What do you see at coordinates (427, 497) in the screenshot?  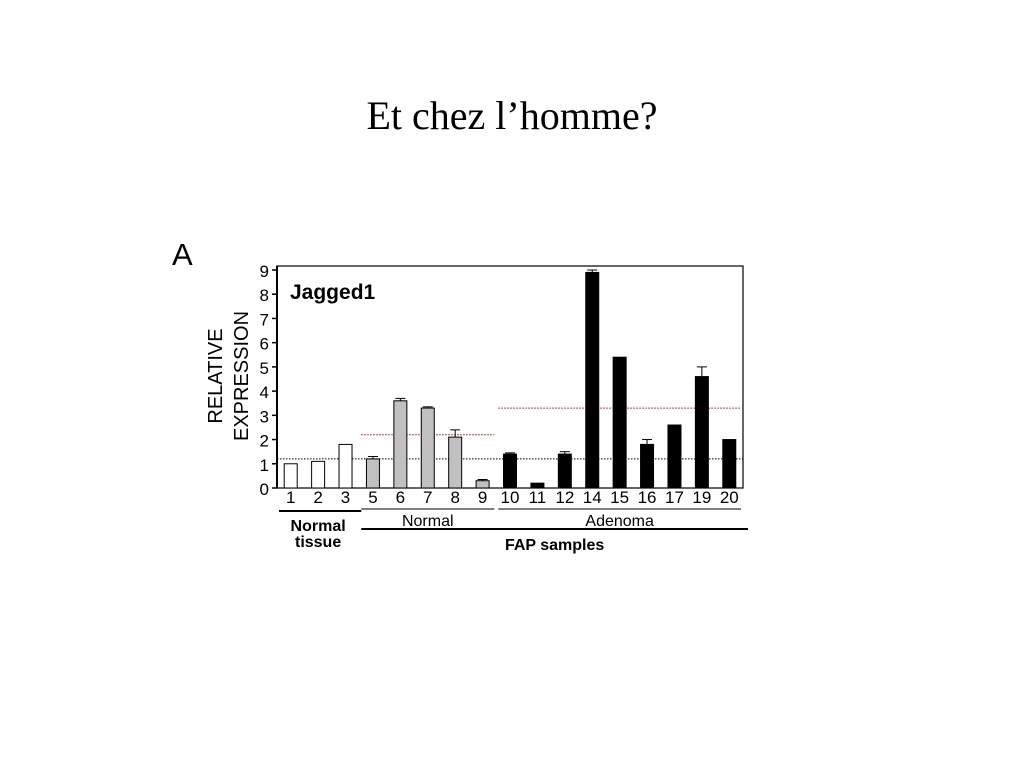 I see `x-tick-label: 7` at bounding box center [427, 497].